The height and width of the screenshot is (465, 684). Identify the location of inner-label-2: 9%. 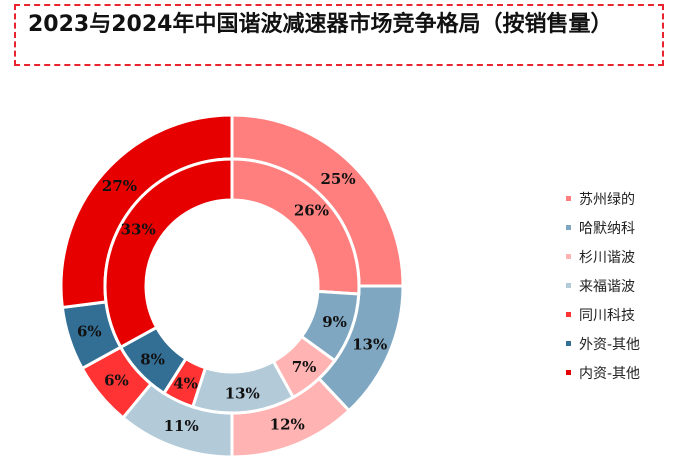
(334, 322).